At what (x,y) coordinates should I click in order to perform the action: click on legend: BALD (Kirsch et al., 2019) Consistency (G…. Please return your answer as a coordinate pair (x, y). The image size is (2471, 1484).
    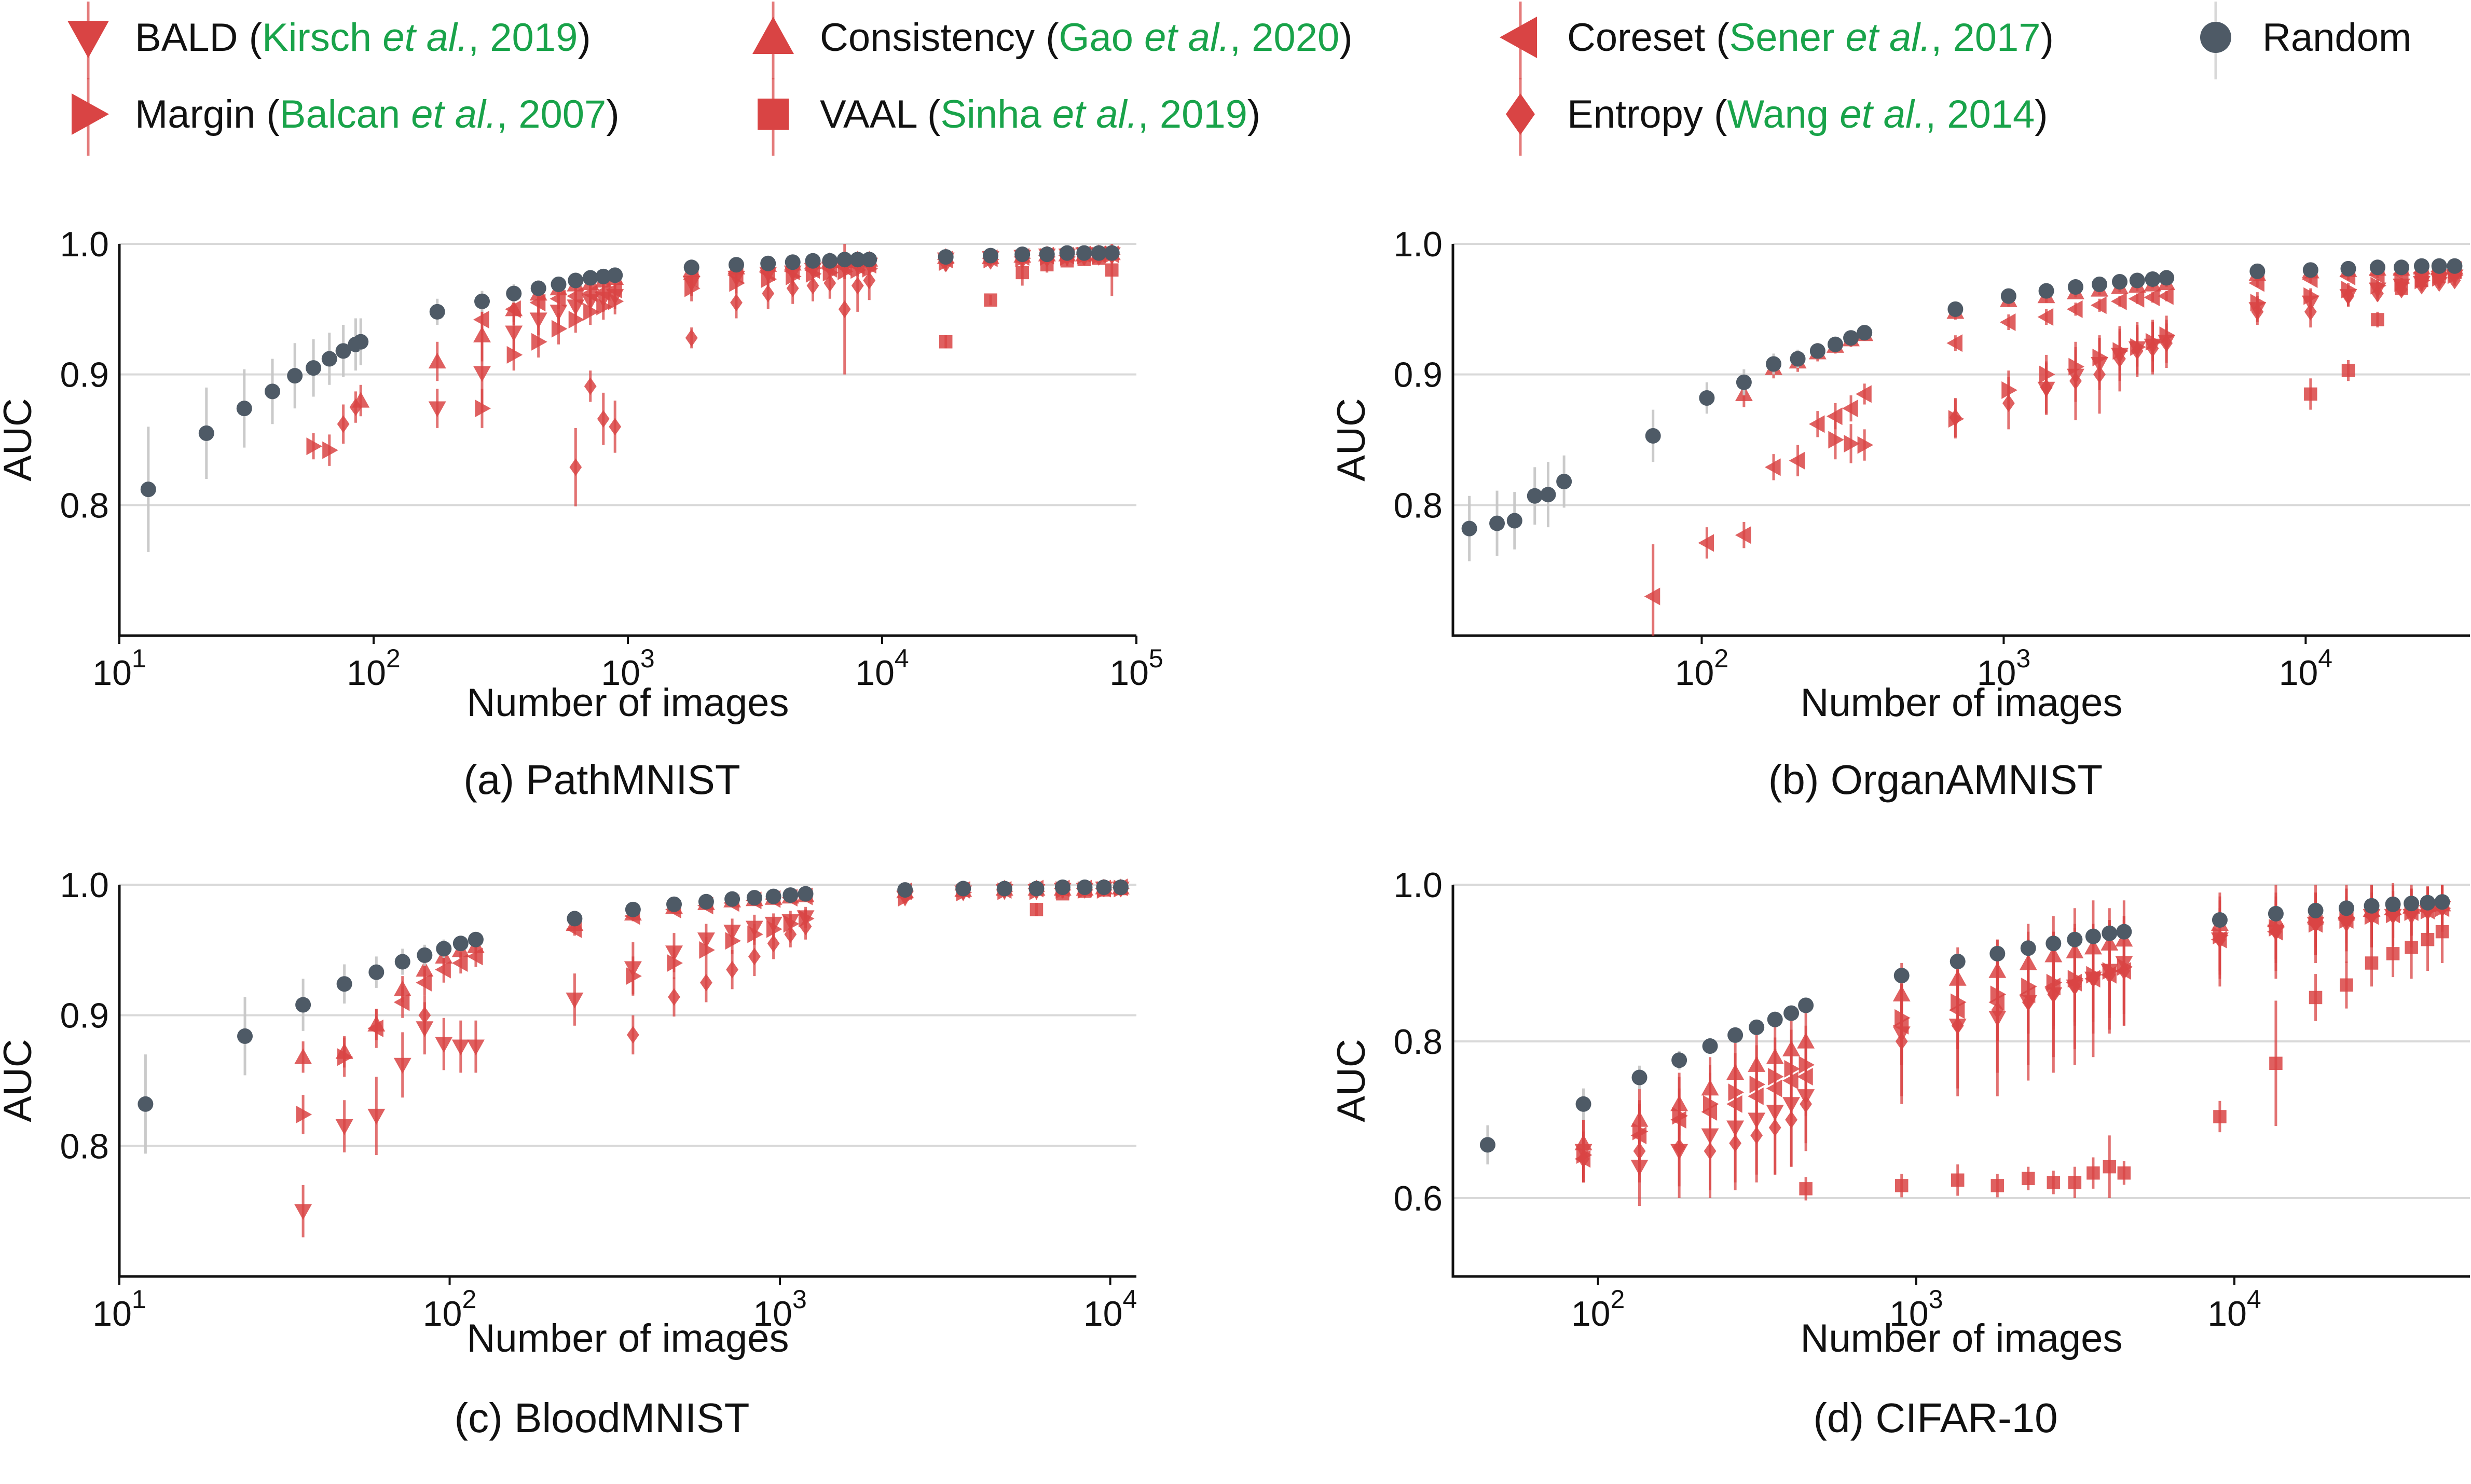
    Looking at the image, I should click on (1236, 78).